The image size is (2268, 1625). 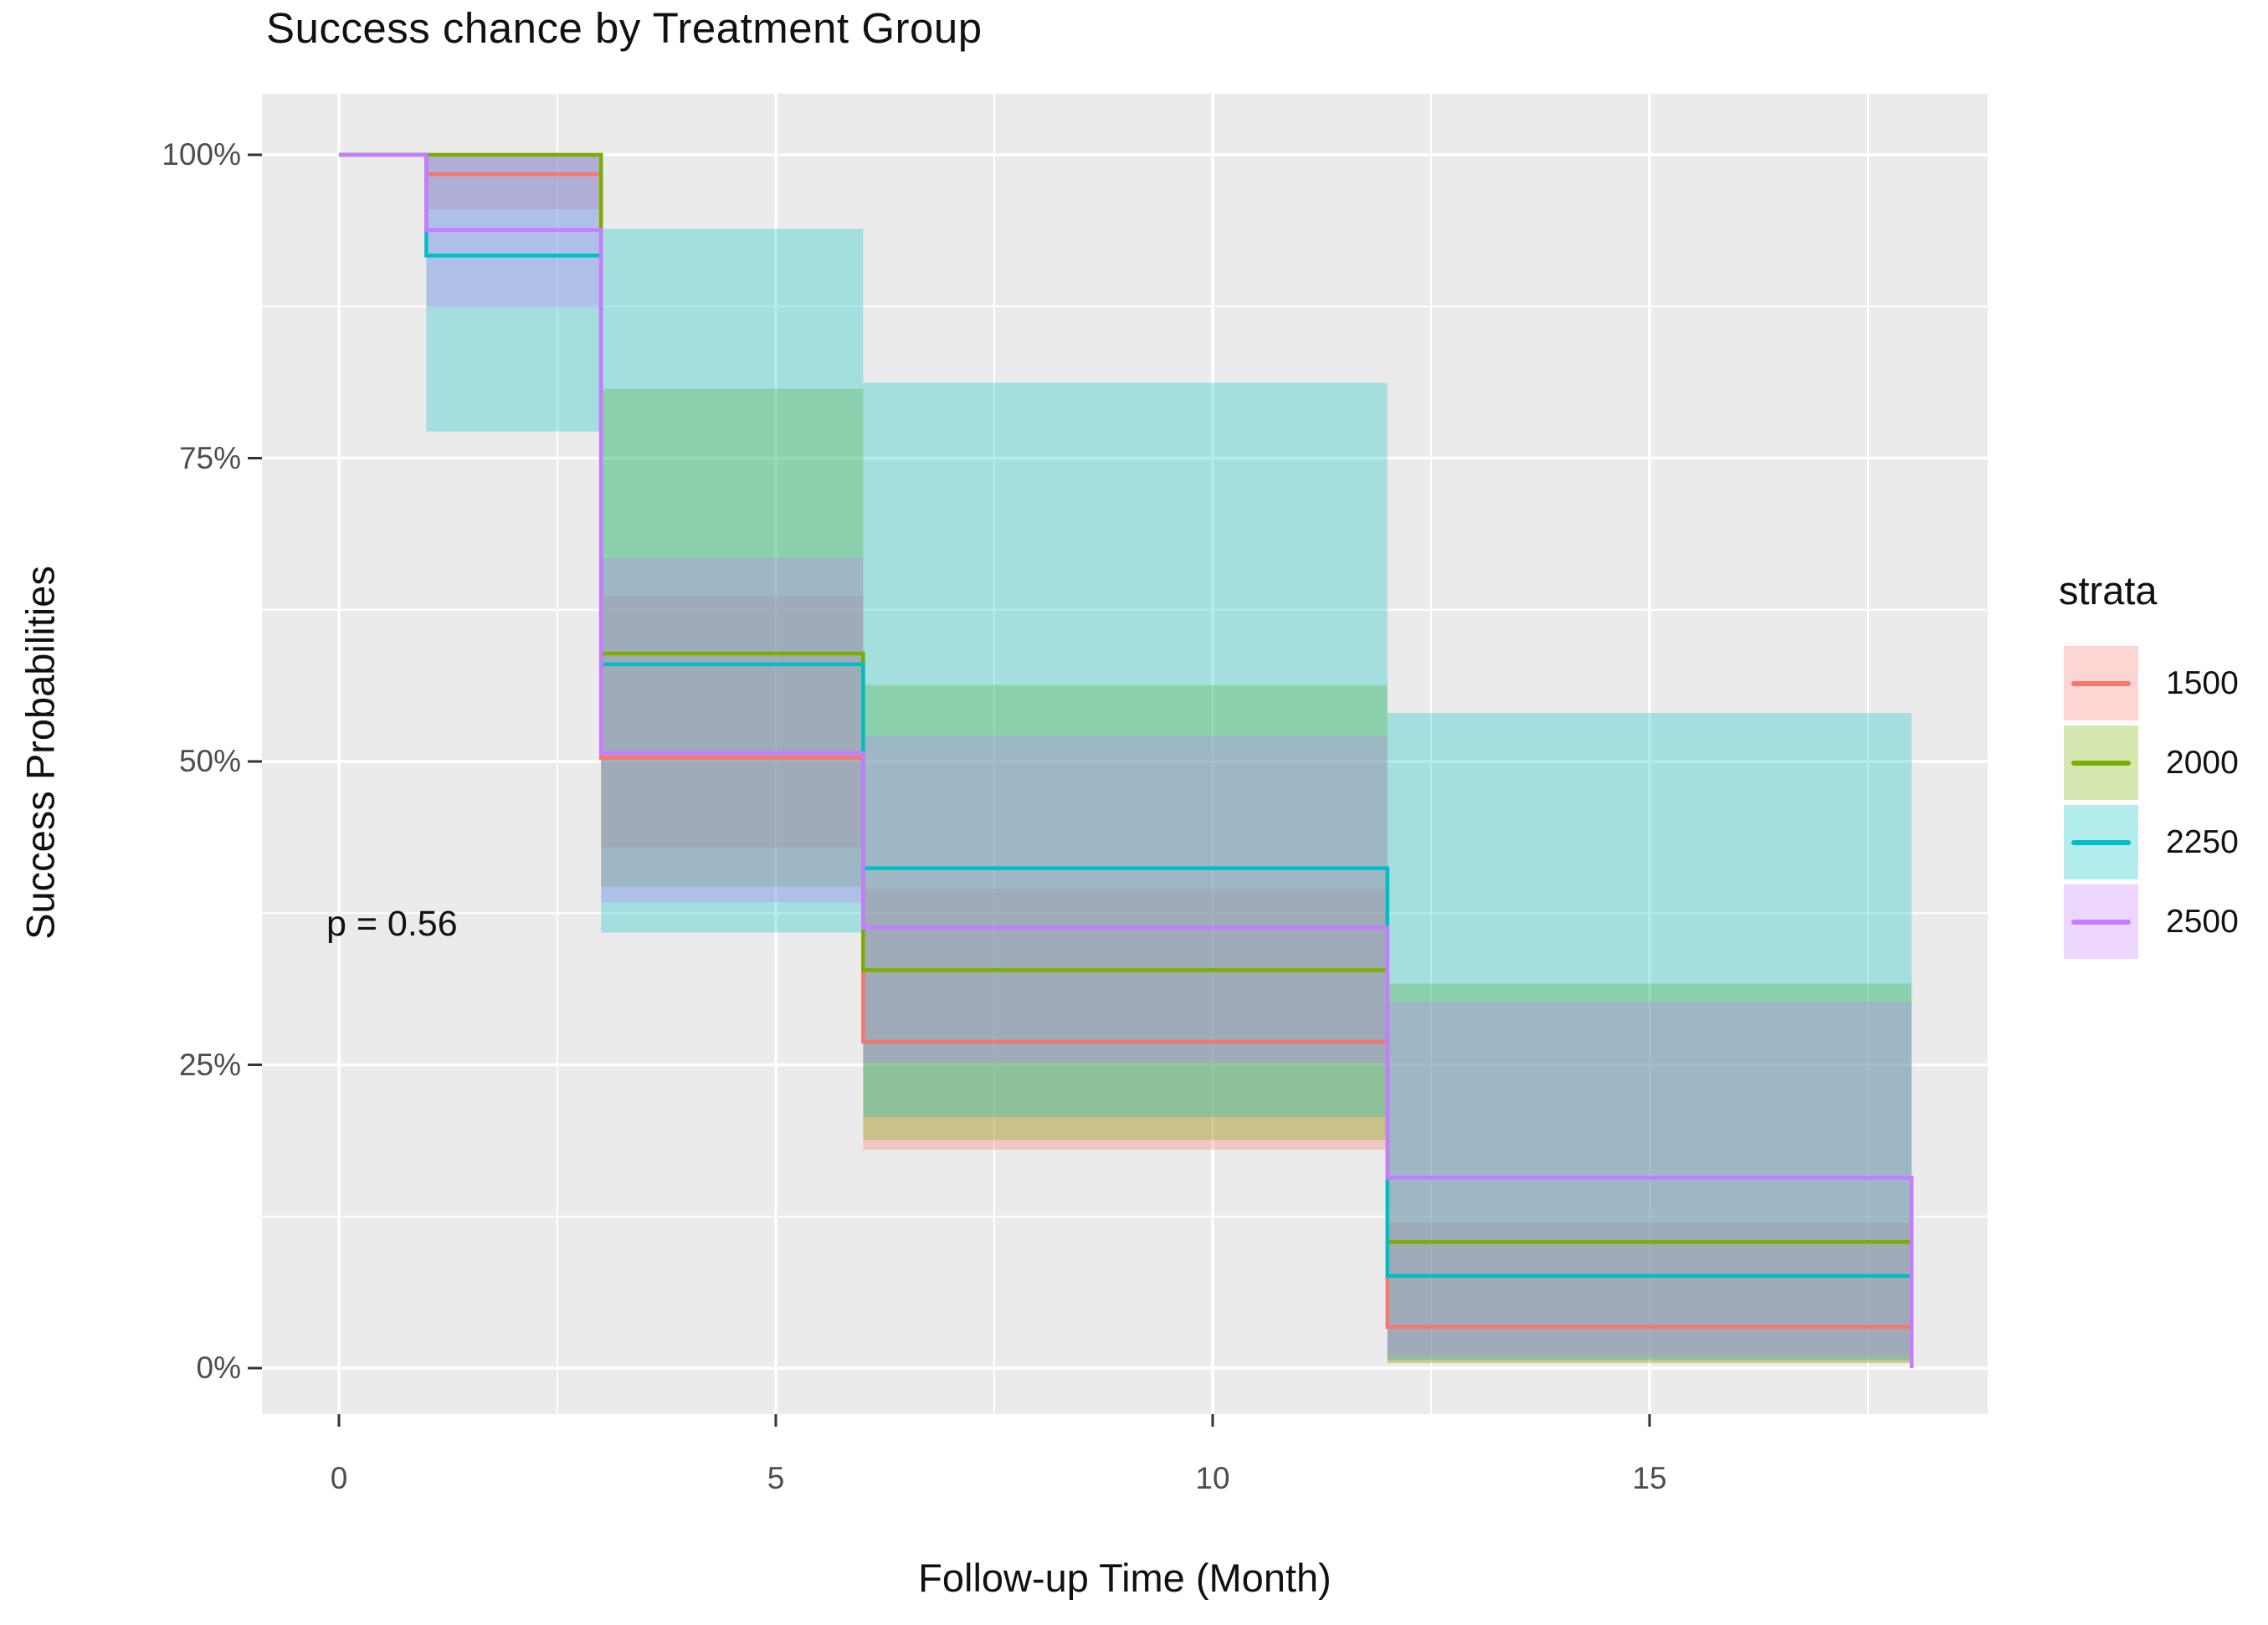 What do you see at coordinates (209, 457) in the screenshot?
I see `y-tick-label-75%: 75%` at bounding box center [209, 457].